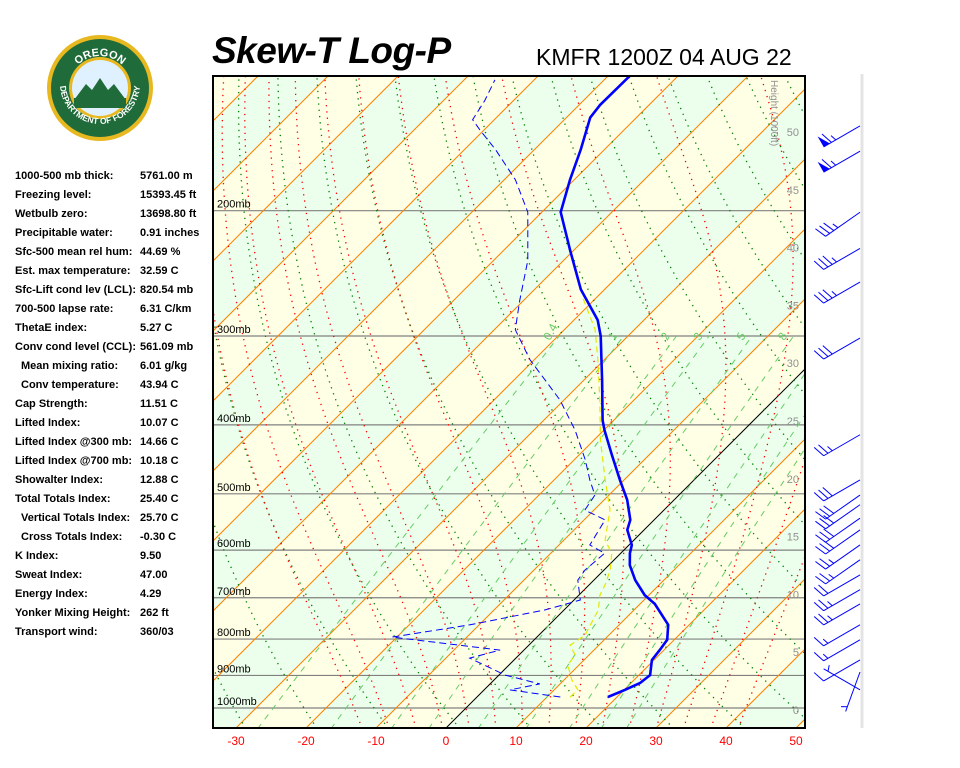 The height and width of the screenshot is (768, 960). Describe the element at coordinates (115, 519) in the screenshot. I see `stat-row: Vertical Totals Index: 25.70 C` at that location.